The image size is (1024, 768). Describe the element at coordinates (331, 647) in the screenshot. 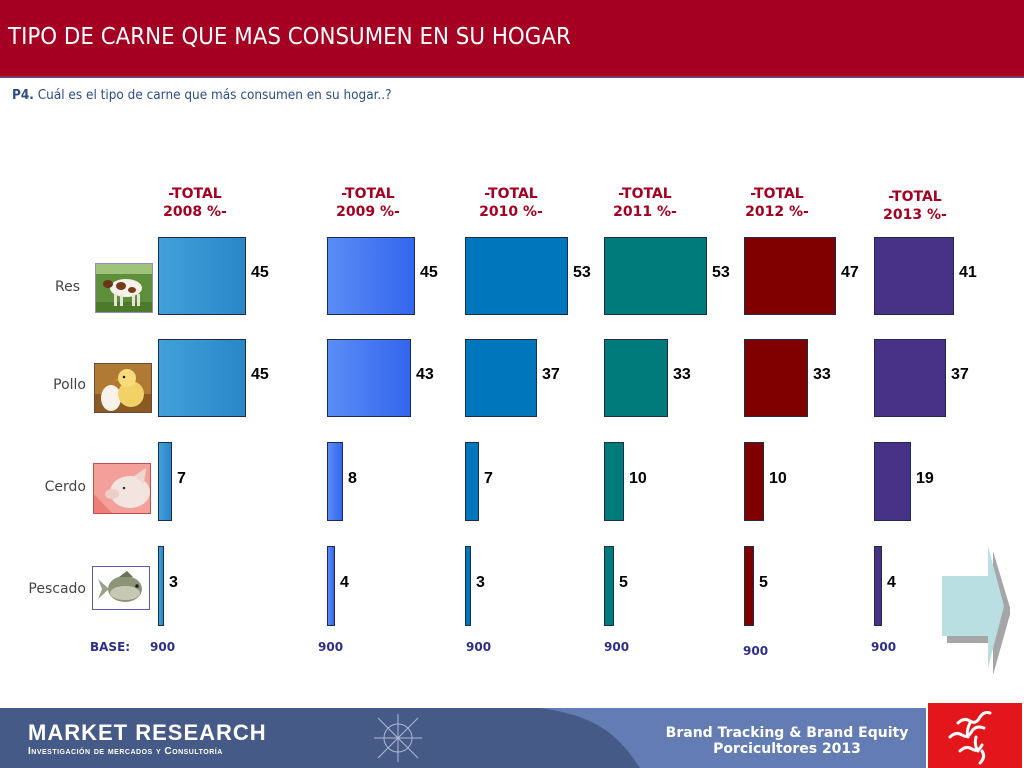

I see `base-value-1: 900` at that location.